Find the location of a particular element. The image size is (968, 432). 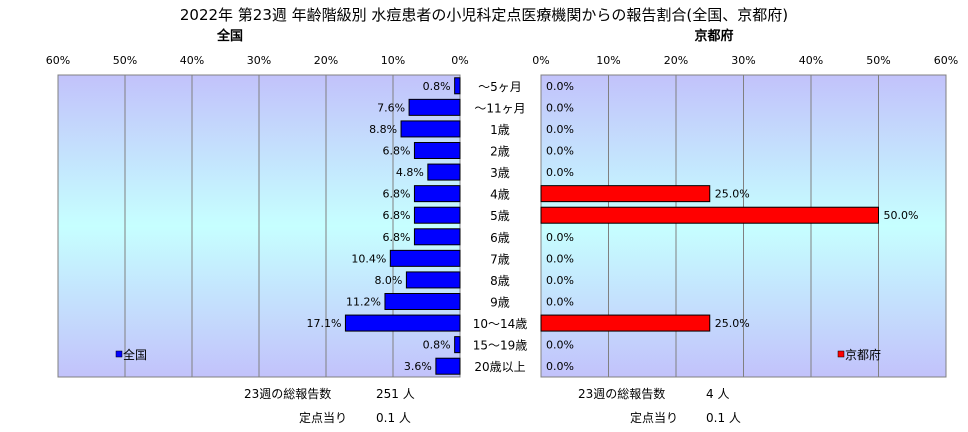

national-value-label: 10.4% is located at coordinates (368, 258).